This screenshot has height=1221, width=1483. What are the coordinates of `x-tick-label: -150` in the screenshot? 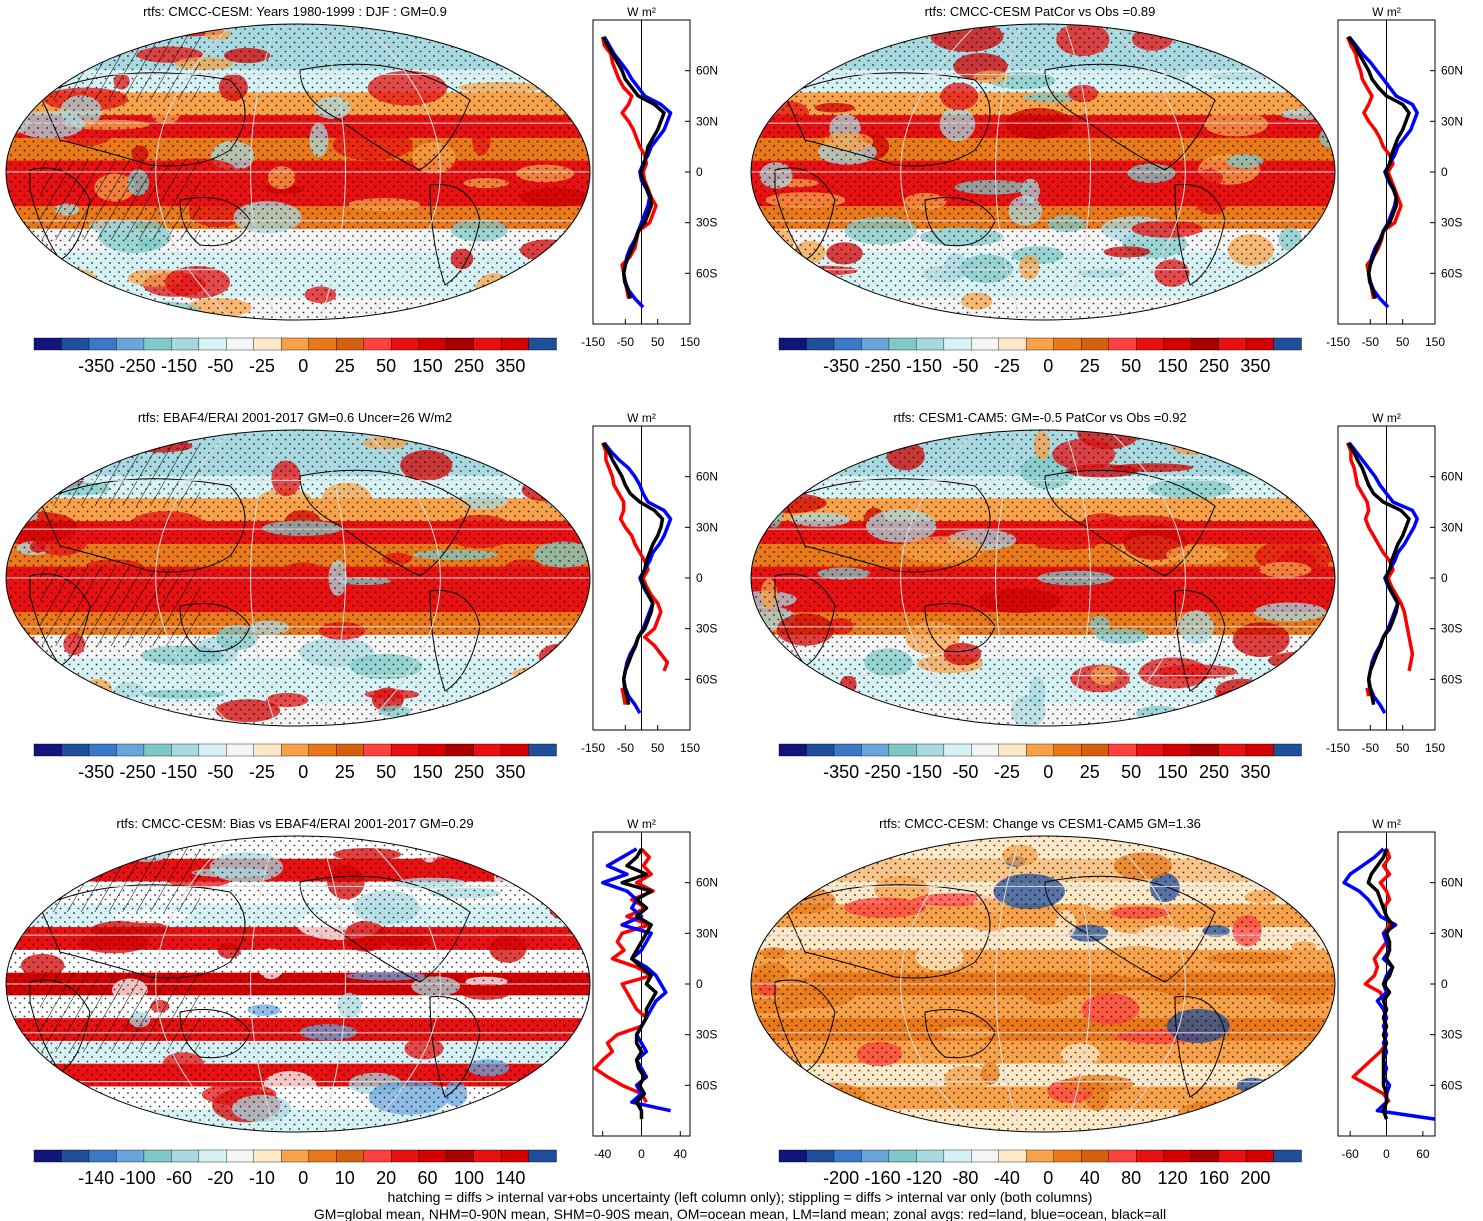 It's located at (593, 748).